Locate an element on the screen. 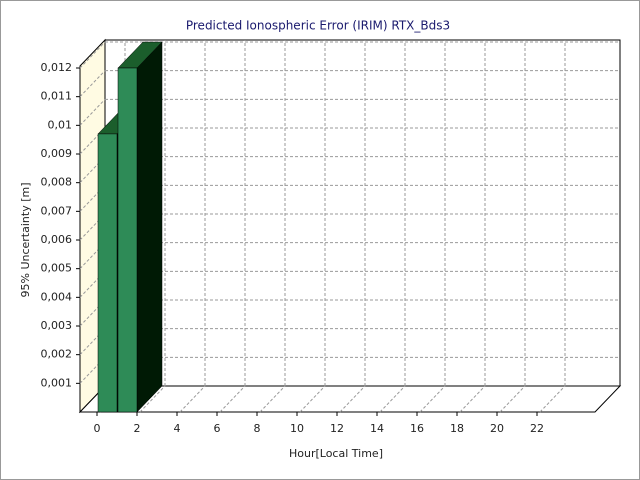 This screenshot has height=480, width=640. x-tick-label: 6 is located at coordinates (217, 428).